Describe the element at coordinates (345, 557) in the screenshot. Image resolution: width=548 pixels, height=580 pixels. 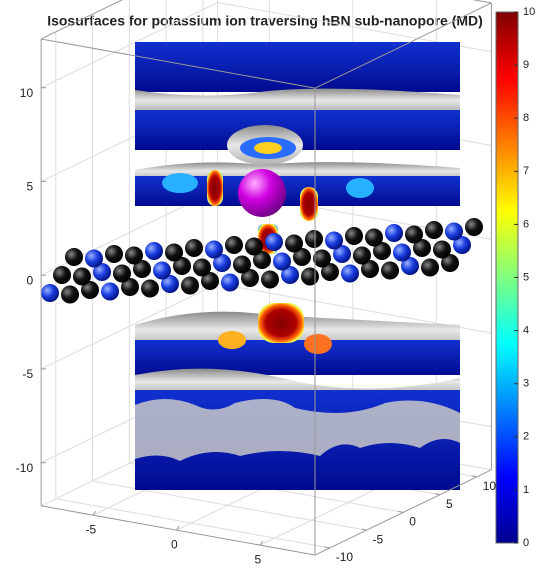
I see `y-tick-label: -10` at that location.